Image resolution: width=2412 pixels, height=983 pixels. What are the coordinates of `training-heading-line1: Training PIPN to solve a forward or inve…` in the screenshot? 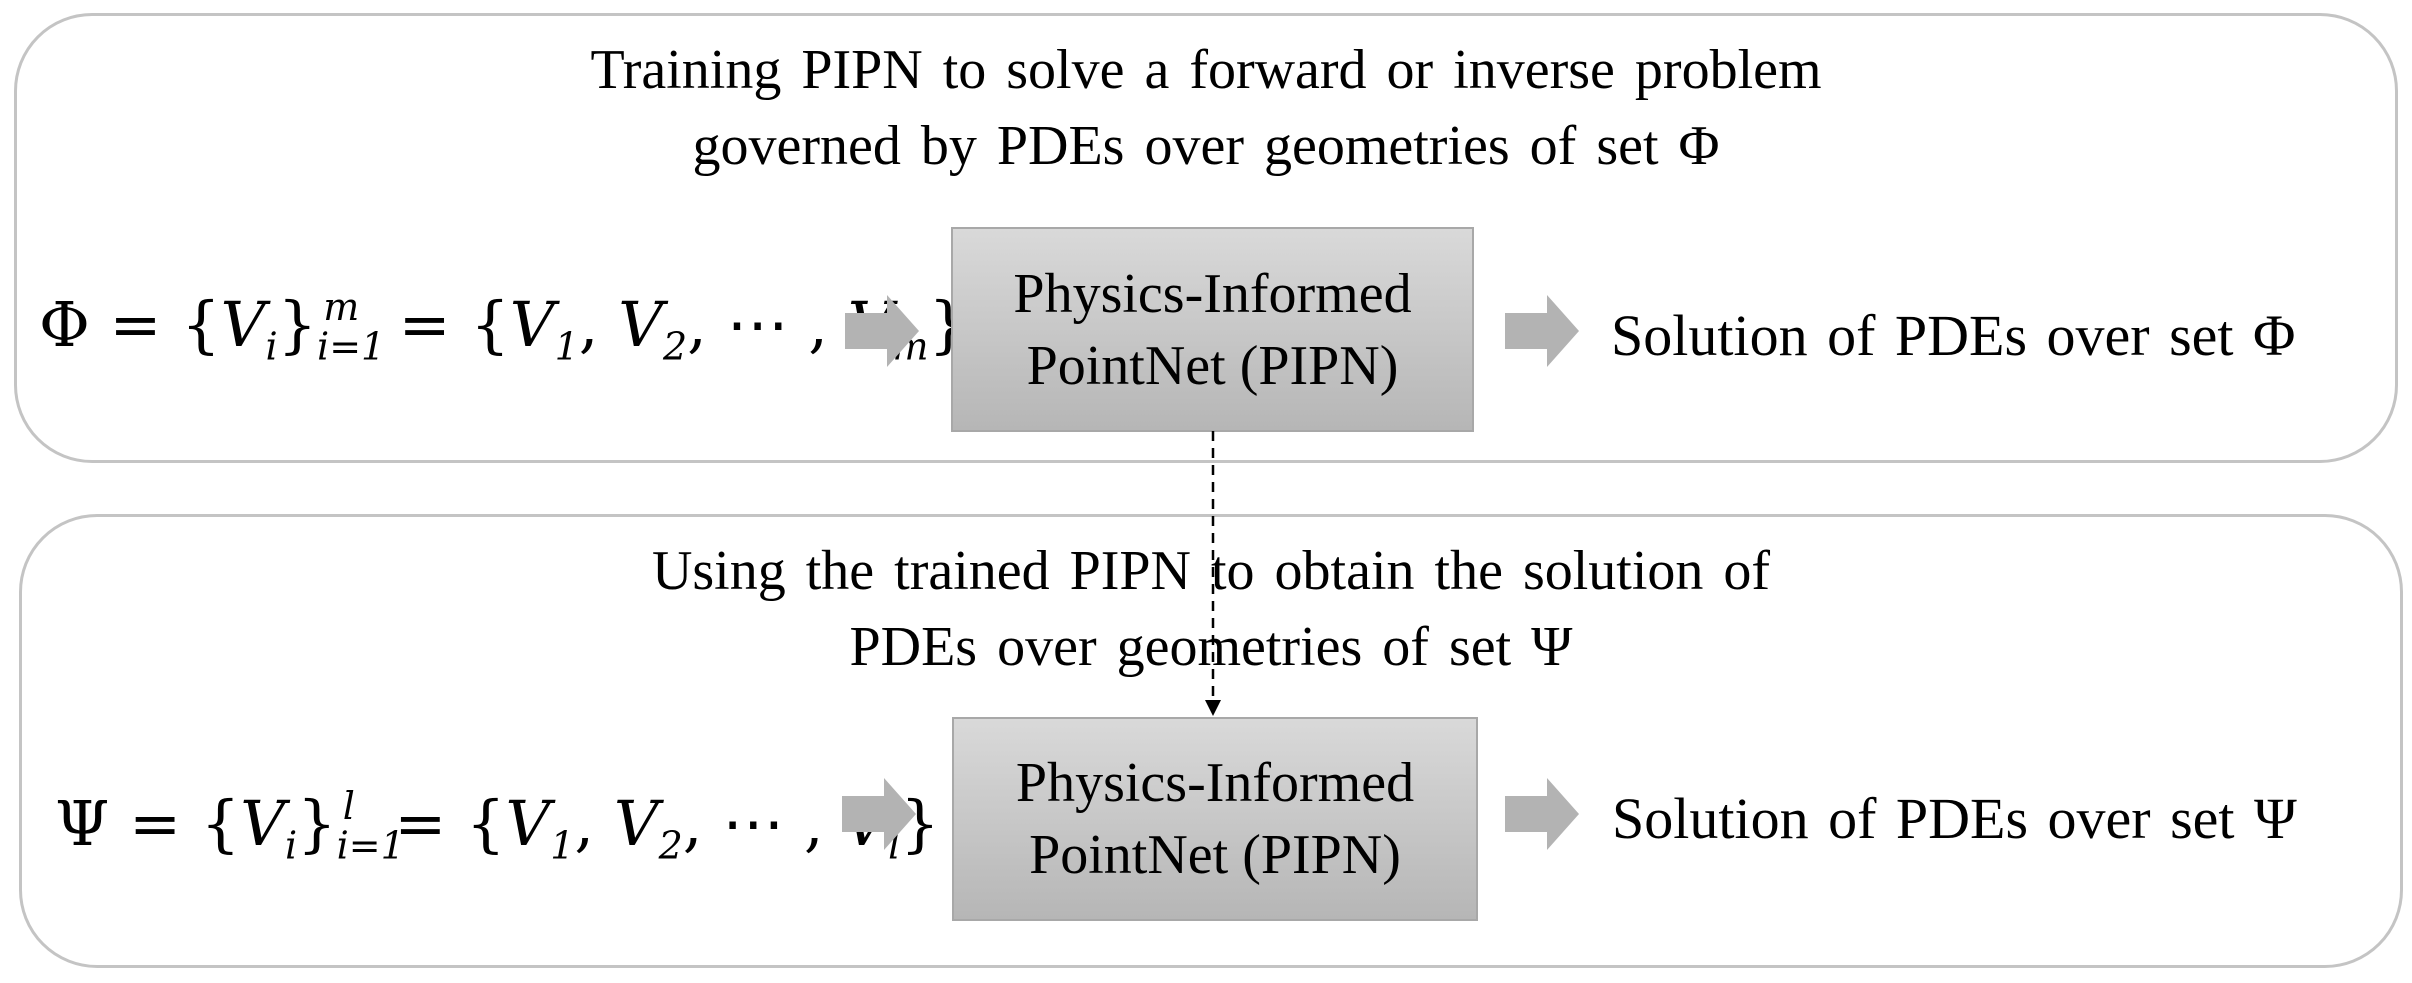 It's located at (1206, 70).